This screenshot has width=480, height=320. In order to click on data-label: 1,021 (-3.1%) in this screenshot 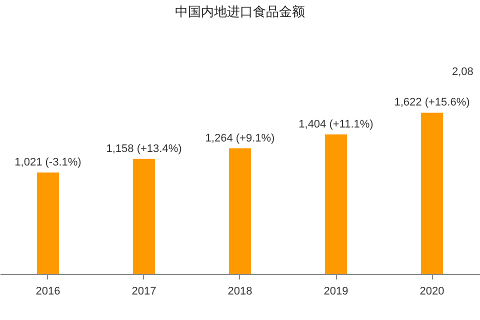, I will do `click(48, 162)`.